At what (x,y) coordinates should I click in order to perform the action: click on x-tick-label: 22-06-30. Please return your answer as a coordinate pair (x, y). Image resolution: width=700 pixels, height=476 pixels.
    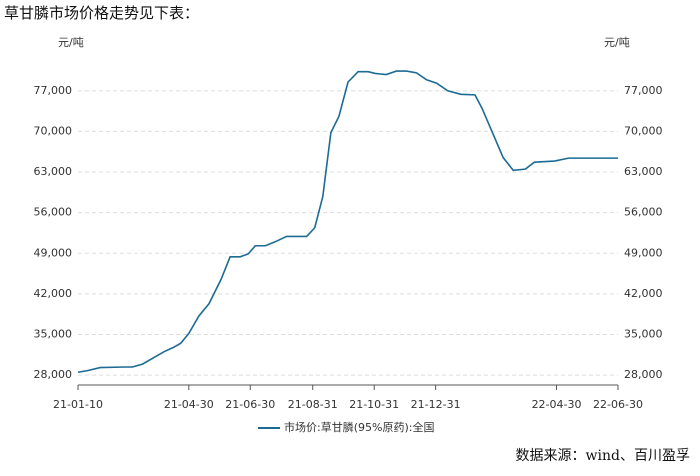
    Looking at the image, I should click on (618, 404).